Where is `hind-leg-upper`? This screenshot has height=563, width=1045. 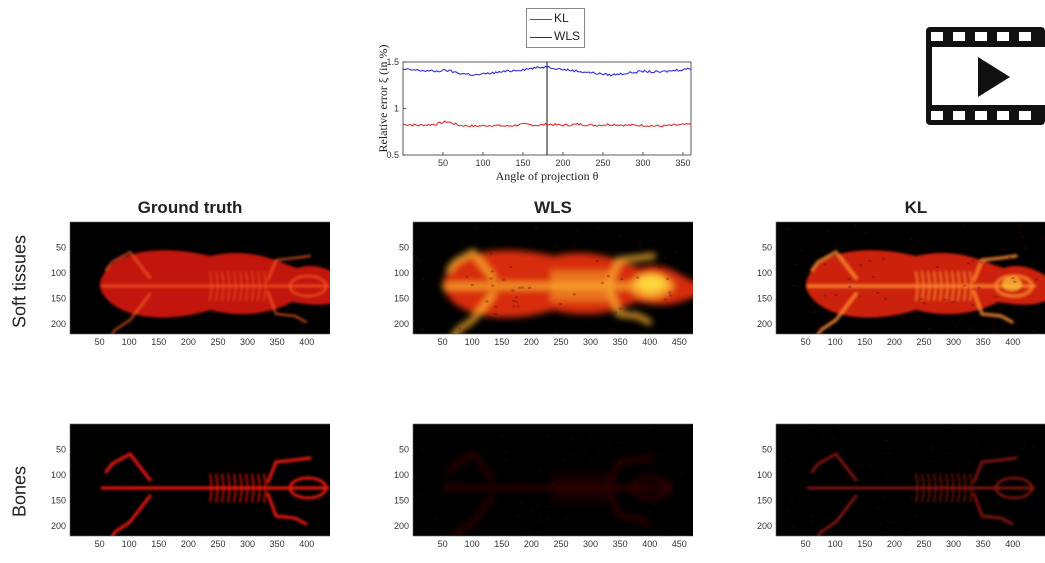 hind-leg-upper is located at coordinates (289, 470).